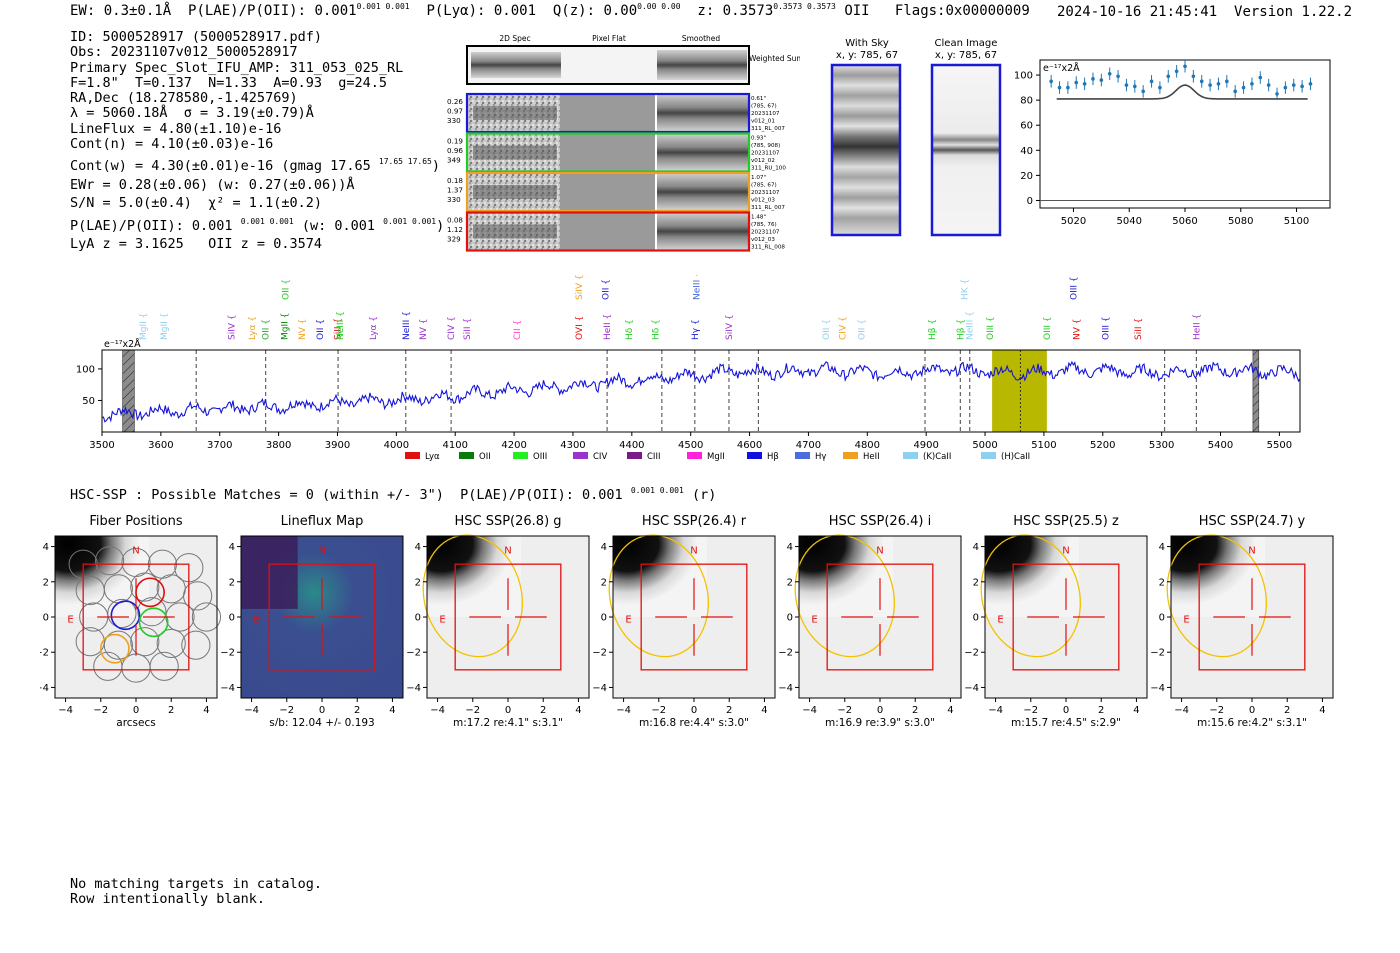  Describe the element at coordinates (530, 457) in the screenshot. I see `legend-entry: OIII` at that location.